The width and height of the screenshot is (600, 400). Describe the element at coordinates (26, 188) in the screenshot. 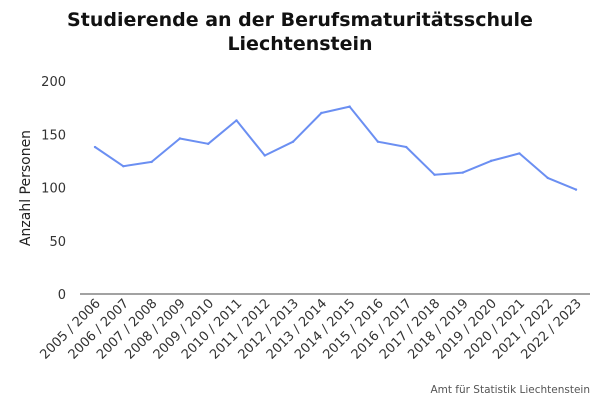

I see `y-axis-label: Anzahl Personen` at that location.